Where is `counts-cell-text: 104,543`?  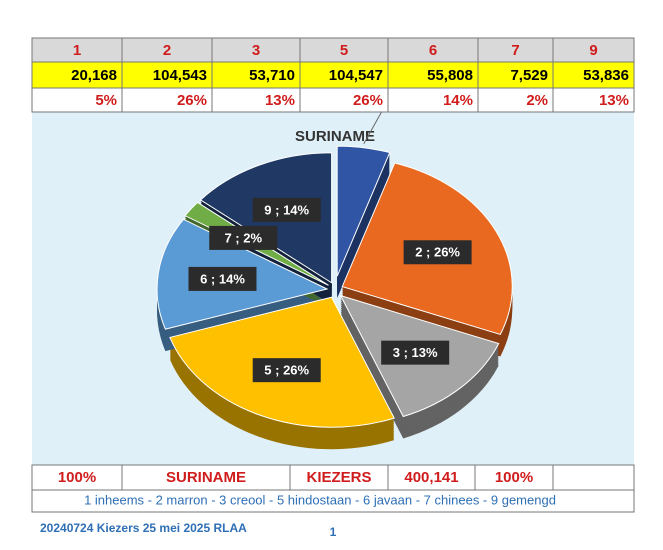 counts-cell-text: 104,543 is located at coordinates (180, 75).